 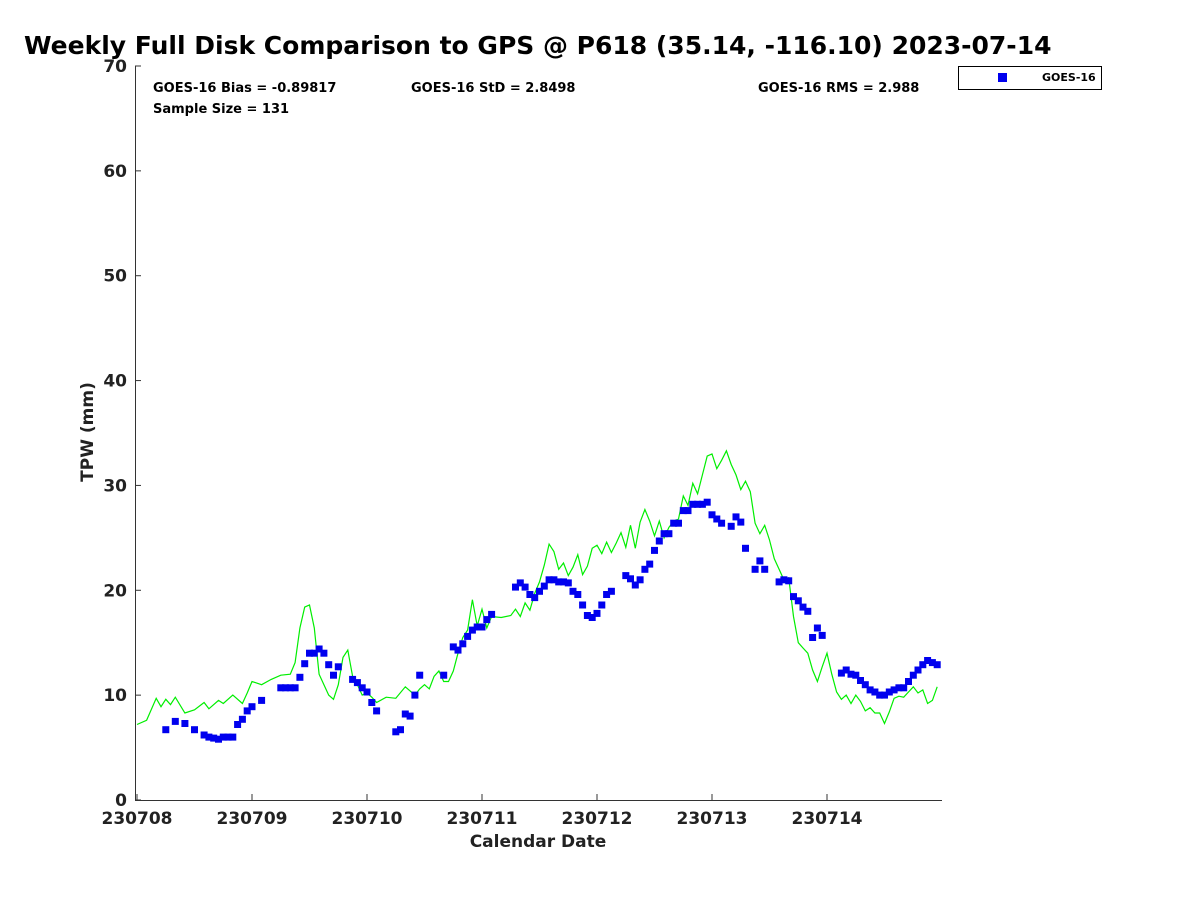 What do you see at coordinates (115, 486) in the screenshot?
I see `y-tick-label: 30` at bounding box center [115, 486].